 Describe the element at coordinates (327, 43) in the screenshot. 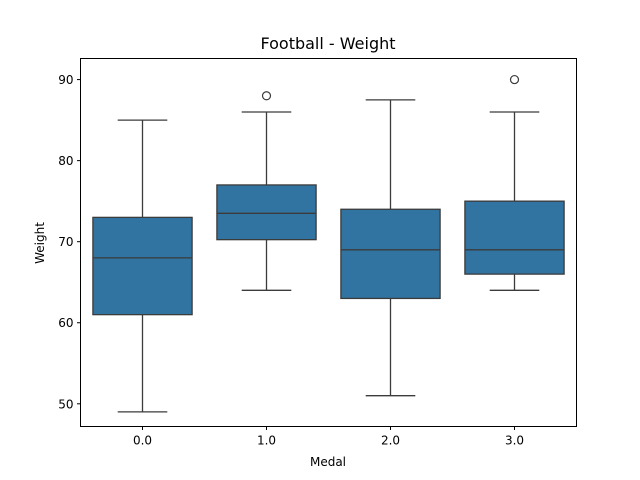

I see `chart-title: Football - Weight` at that location.